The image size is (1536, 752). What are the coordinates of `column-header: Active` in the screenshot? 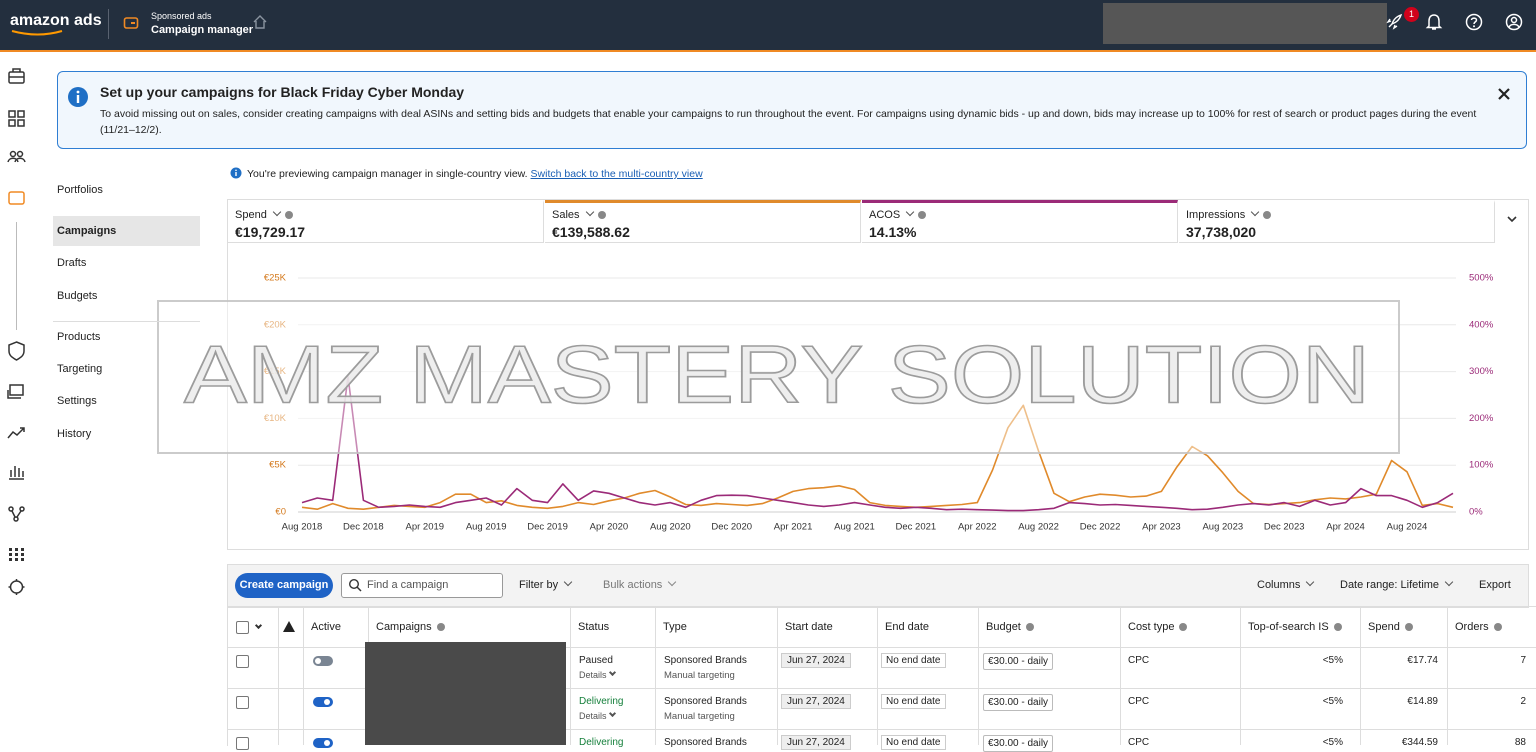 It's located at (326, 627).